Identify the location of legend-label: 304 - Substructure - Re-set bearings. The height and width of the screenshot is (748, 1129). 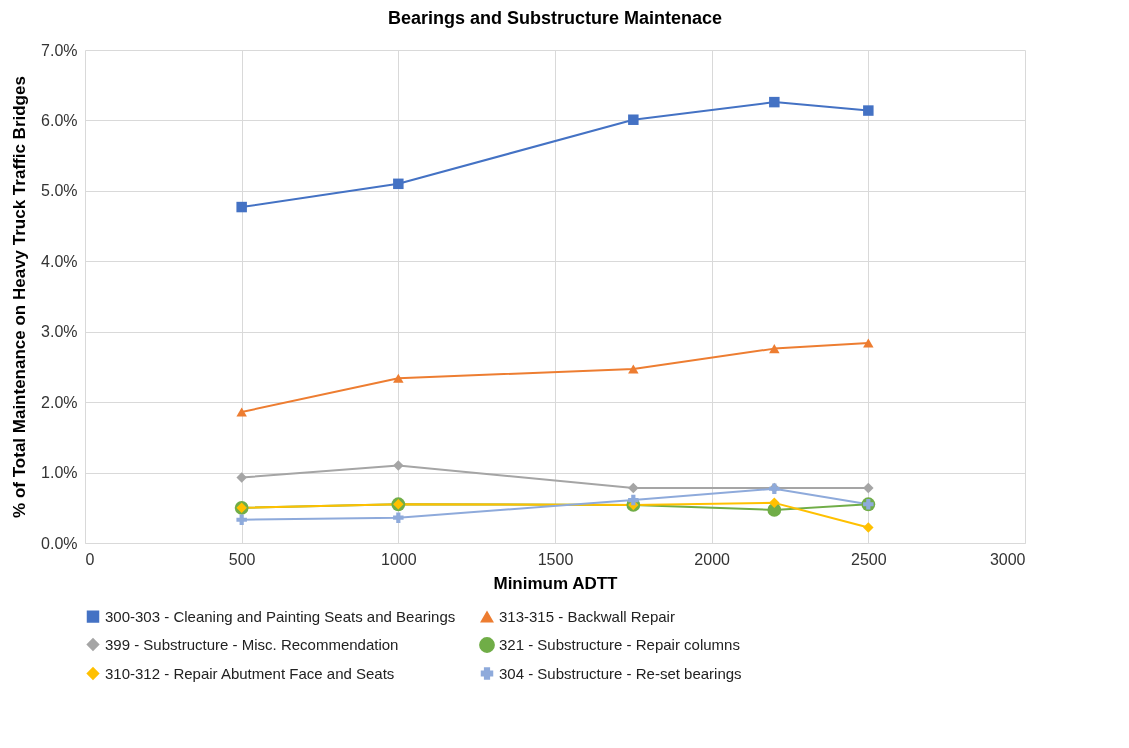
(620, 673).